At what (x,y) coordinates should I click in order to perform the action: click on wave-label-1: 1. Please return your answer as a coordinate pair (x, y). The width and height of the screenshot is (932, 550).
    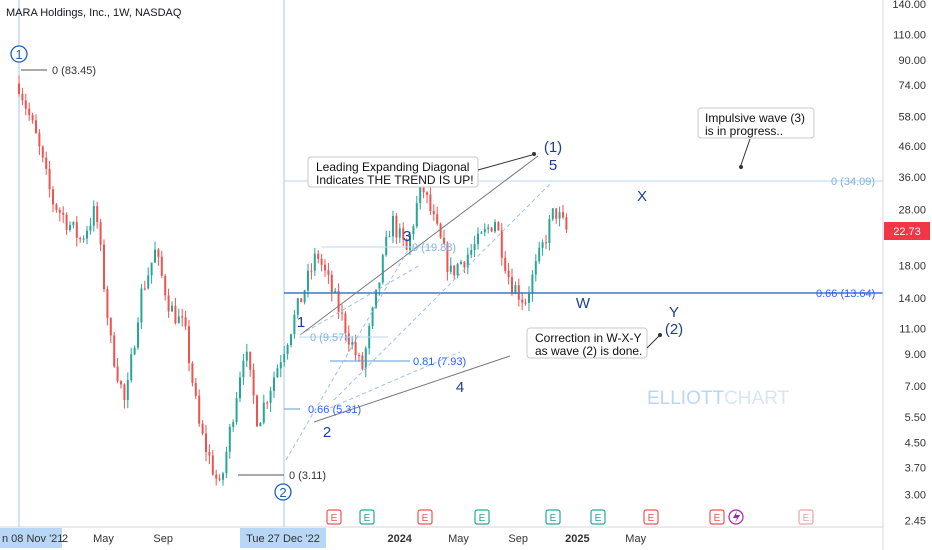
    Looking at the image, I should click on (301, 322).